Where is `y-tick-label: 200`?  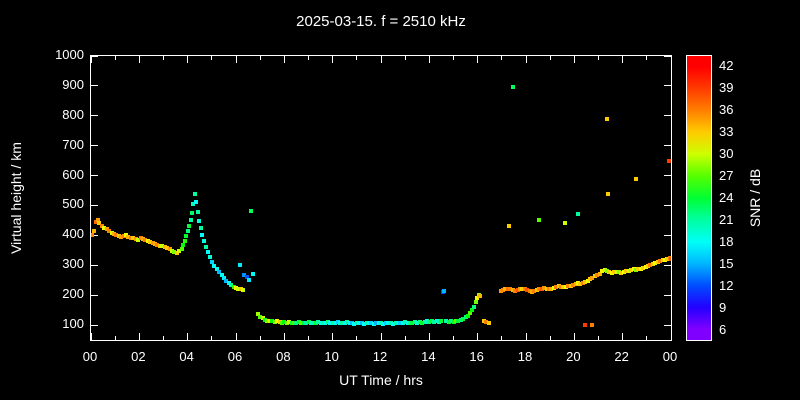
y-tick-label: 200 is located at coordinates (73, 294).